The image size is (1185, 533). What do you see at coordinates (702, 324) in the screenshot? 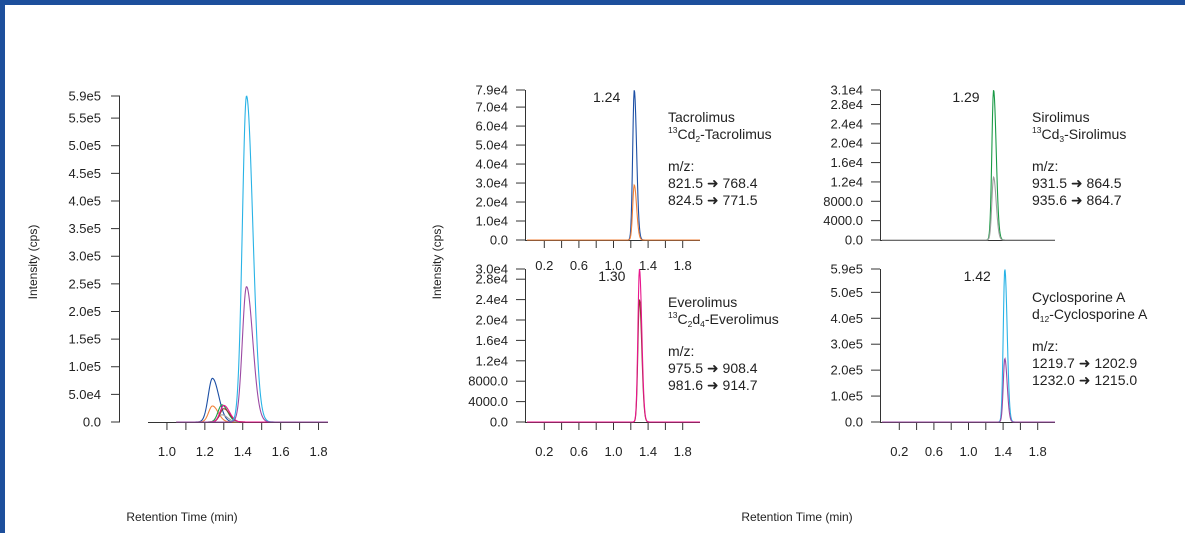
I see `label-part: 4` at bounding box center [702, 324].